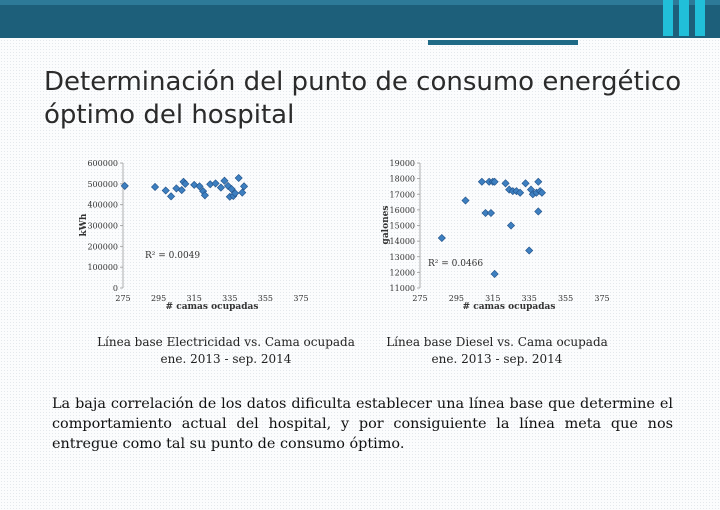 The image size is (720, 510). What do you see at coordinates (497, 359) in the screenshot?
I see `diesel-caption-line2: ene. 2013 - sep. 2014` at bounding box center [497, 359].